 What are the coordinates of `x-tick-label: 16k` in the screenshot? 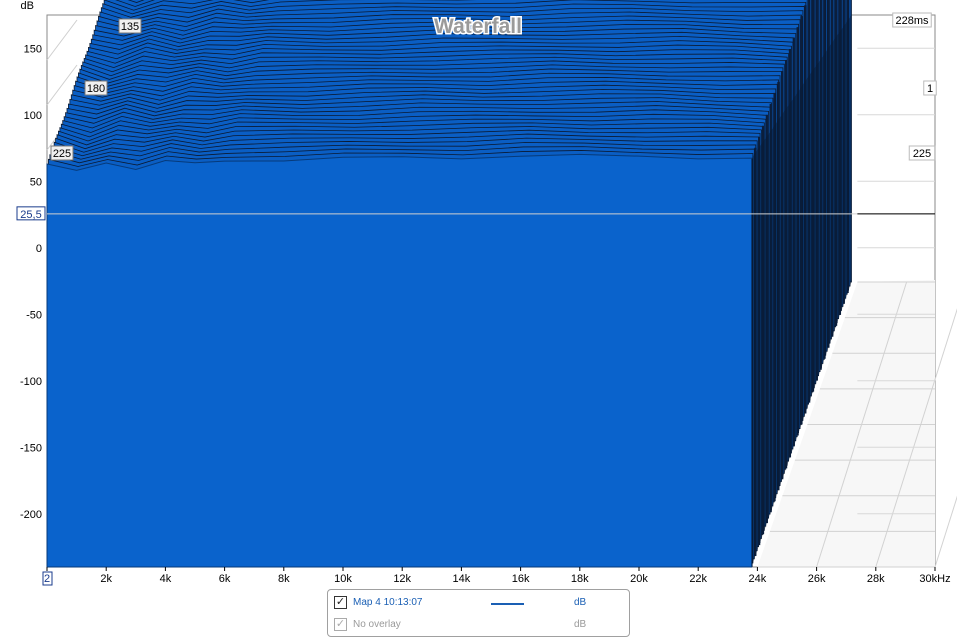 It's located at (521, 579).